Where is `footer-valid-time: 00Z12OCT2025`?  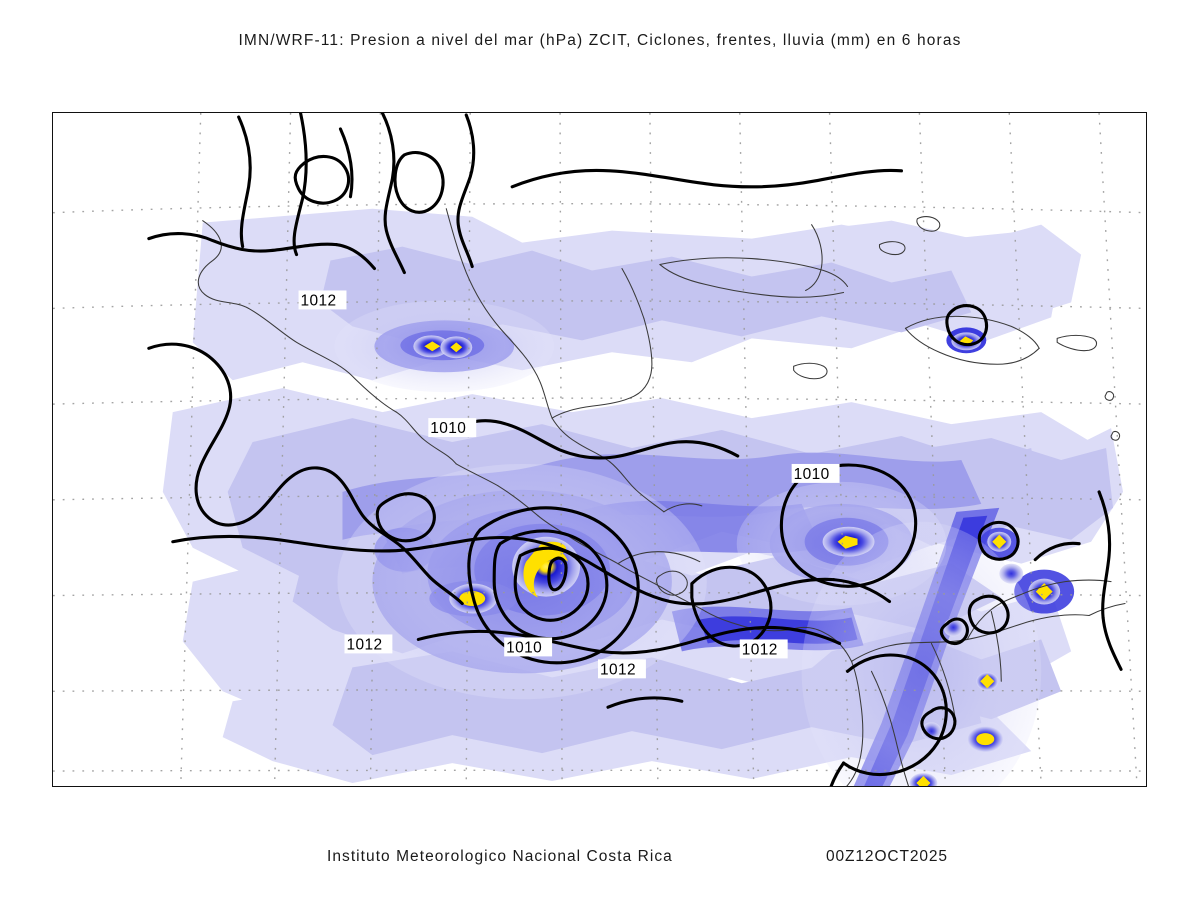 footer-valid-time: 00Z12OCT2025 is located at coordinates (887, 856).